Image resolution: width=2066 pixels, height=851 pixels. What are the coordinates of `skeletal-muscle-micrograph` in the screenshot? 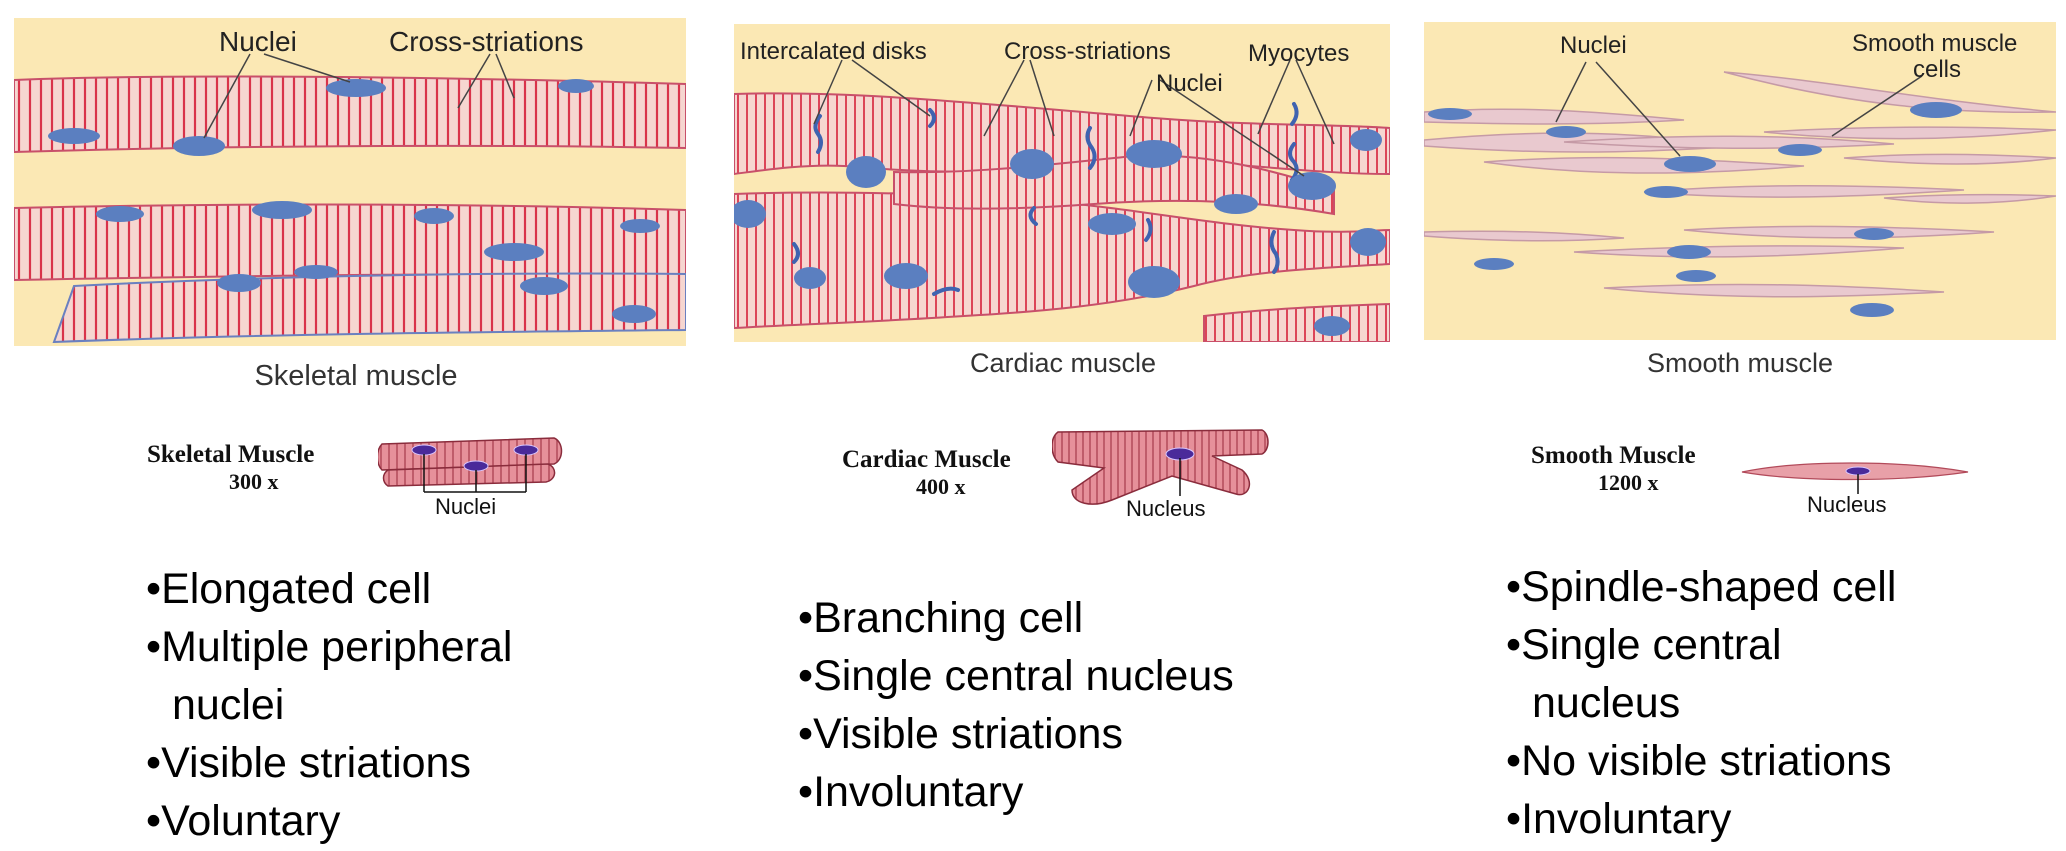 It's located at (350, 182).